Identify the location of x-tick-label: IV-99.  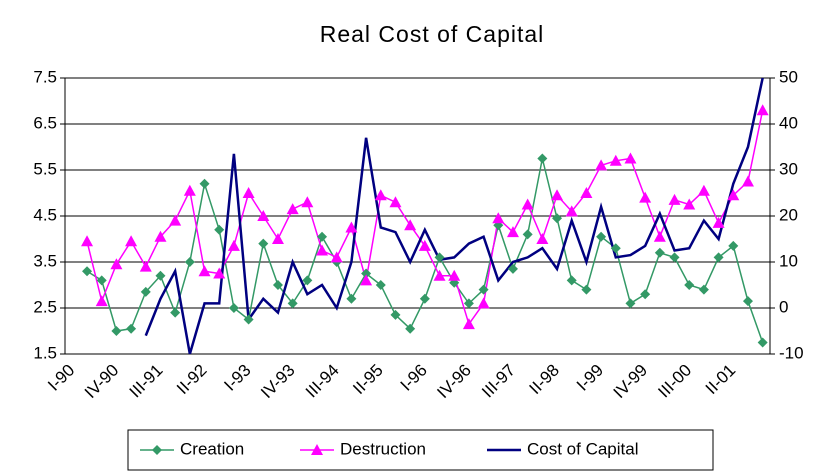
(631, 382).